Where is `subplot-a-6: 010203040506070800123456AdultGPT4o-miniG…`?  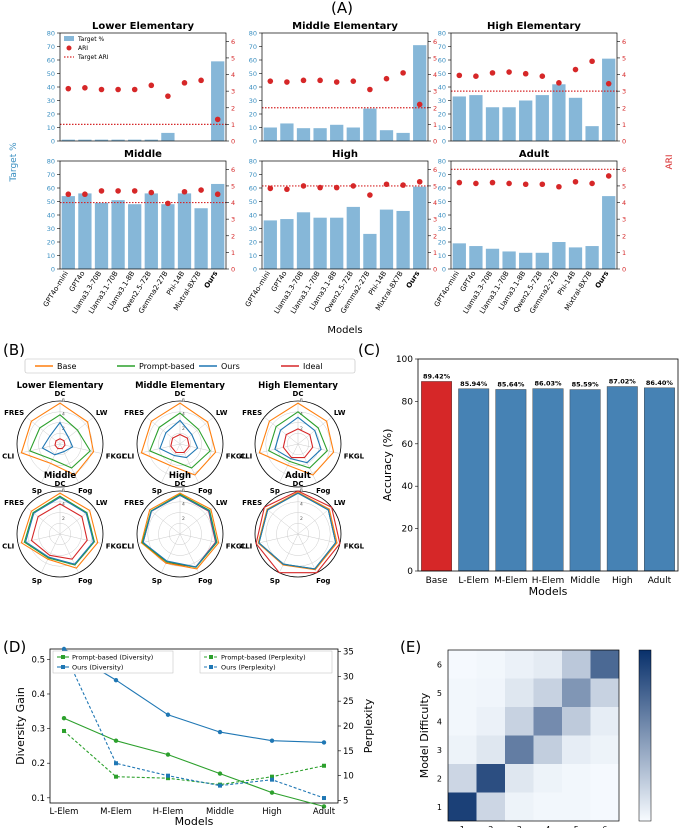
subplot-a-6: 010203040506070800123456AdultGPT4o-miniG… is located at coordinates (529, 232).